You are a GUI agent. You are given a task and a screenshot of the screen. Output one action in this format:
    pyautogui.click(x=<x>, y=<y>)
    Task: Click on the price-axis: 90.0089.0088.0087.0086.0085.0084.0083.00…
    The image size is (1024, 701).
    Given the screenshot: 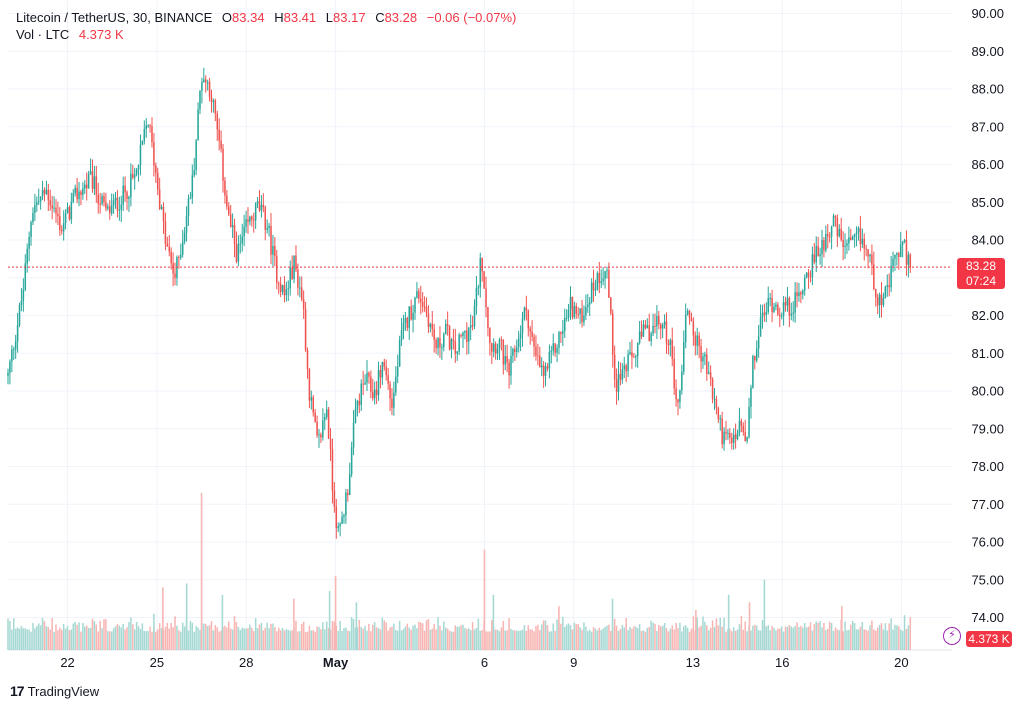 What is the action you would take?
    pyautogui.click(x=987, y=315)
    